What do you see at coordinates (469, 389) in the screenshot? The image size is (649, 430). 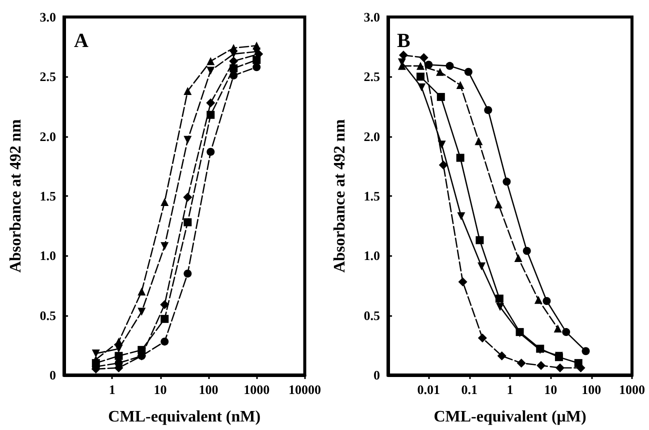 I see `x-tick-label: 0.1` at bounding box center [469, 389].